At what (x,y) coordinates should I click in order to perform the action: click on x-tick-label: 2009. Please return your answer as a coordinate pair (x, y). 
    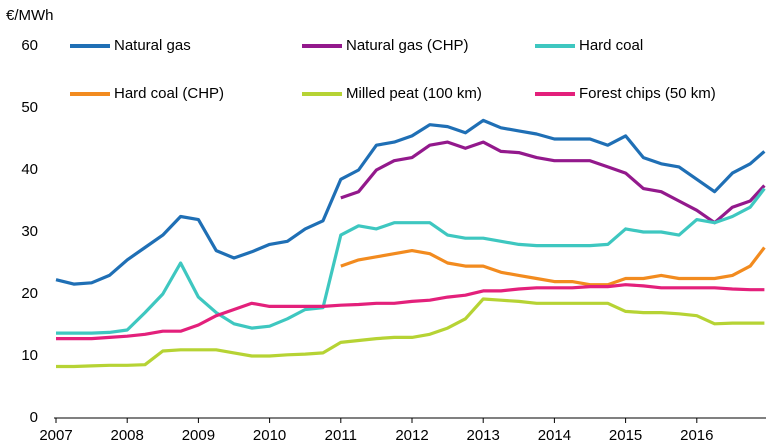
    Looking at the image, I should click on (198, 435).